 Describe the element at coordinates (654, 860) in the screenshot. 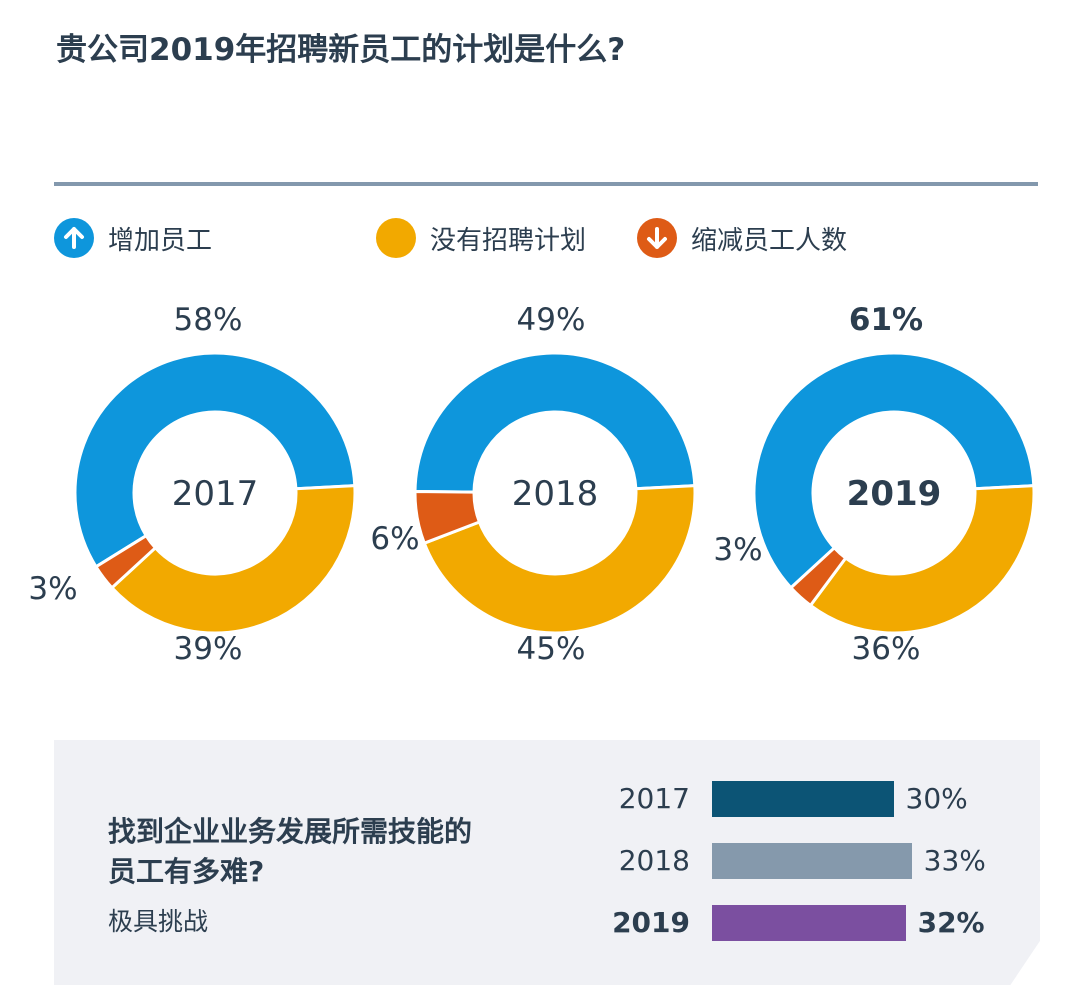

I see `bar-year-label: 2018` at that location.